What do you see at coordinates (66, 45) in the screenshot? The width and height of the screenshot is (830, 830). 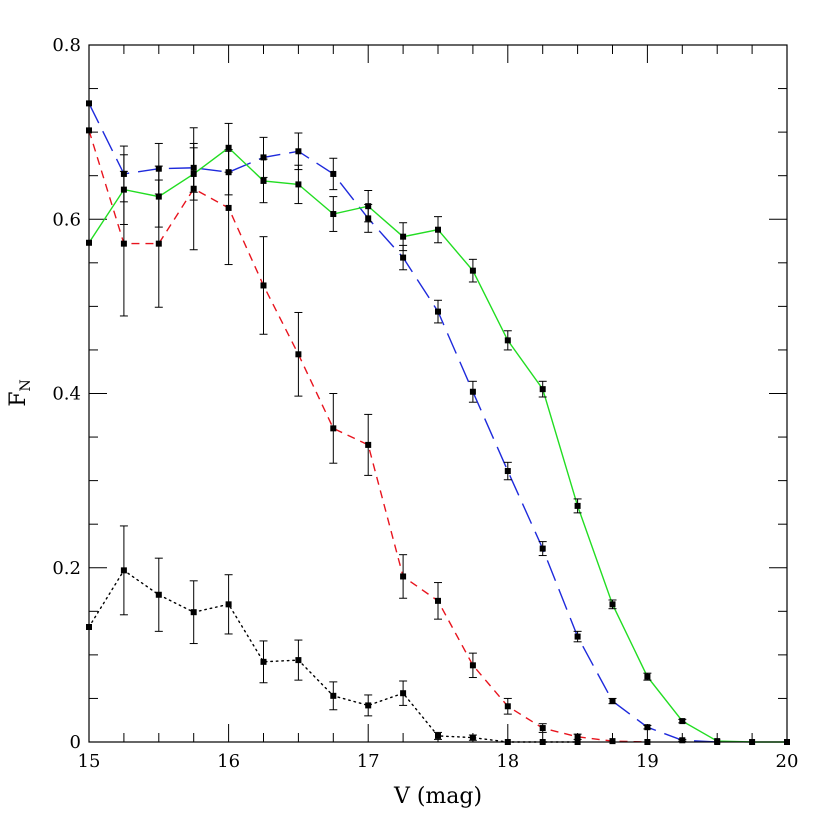 I see `y-tick-label: 0.8` at bounding box center [66, 45].